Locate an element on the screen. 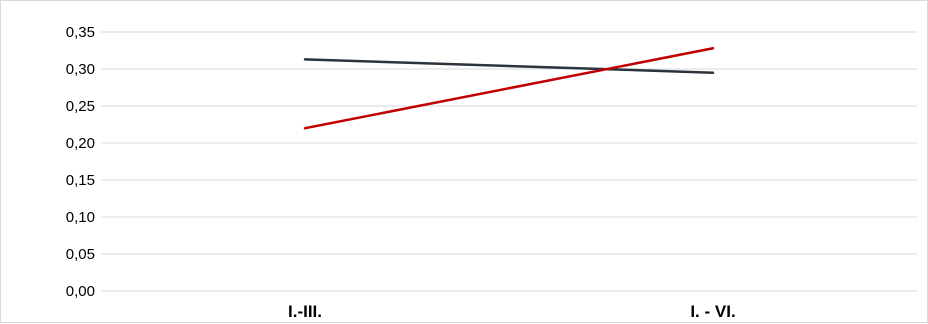 Image resolution: width=928 pixels, height=324 pixels. x-category-label: I. - VI. is located at coordinates (712, 311).